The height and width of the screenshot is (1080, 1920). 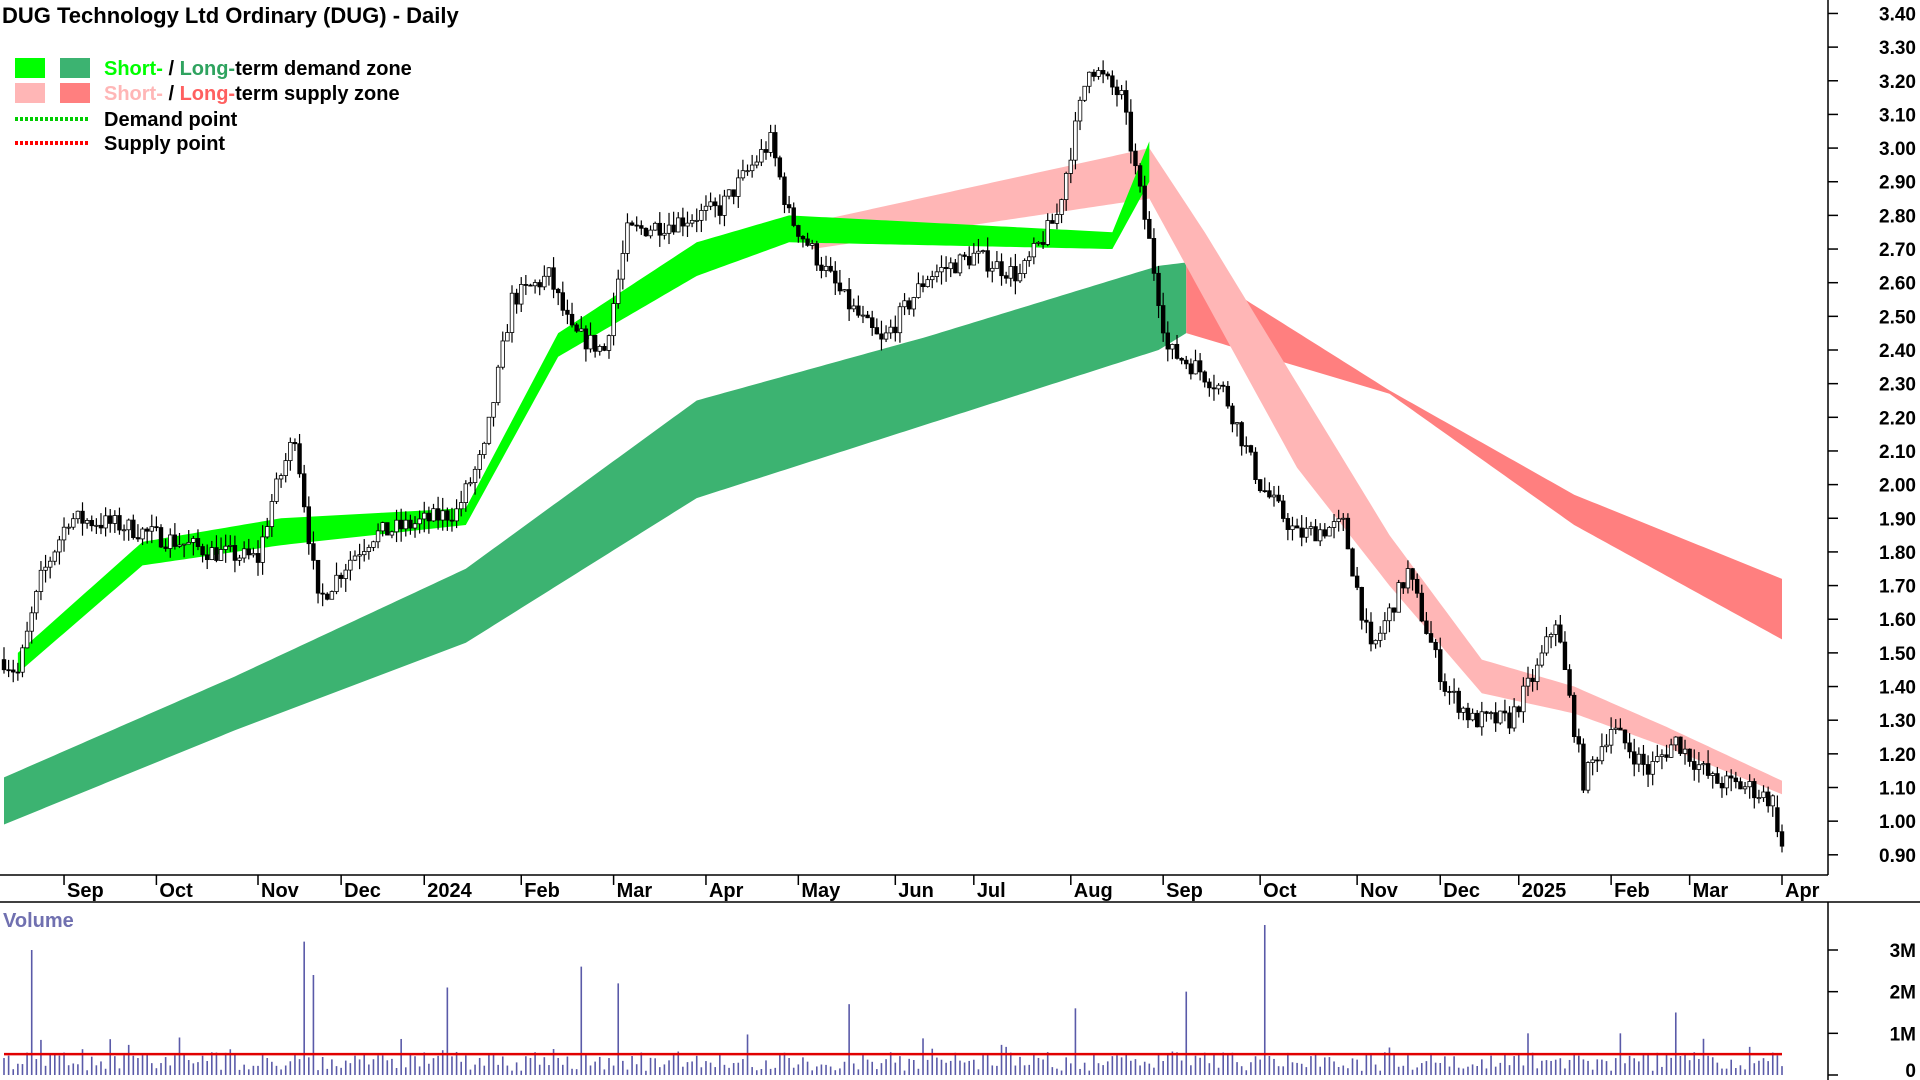 What do you see at coordinates (1280, 891) in the screenshot?
I see `time-tick-label: Oct` at bounding box center [1280, 891].